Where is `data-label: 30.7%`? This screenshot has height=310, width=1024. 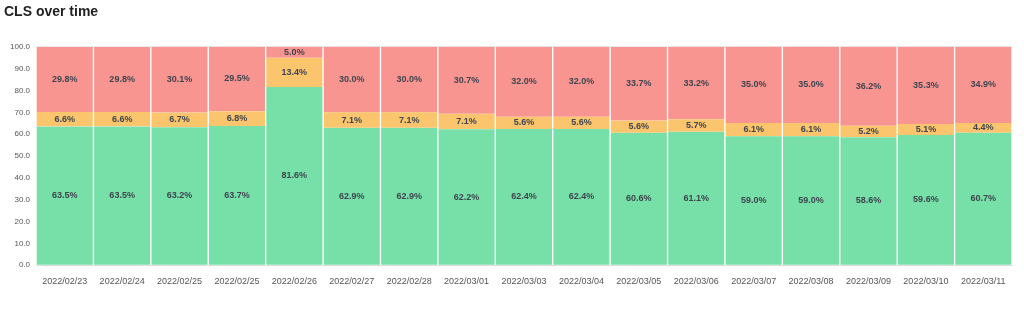
data-label: 30.7% is located at coordinates (466, 79).